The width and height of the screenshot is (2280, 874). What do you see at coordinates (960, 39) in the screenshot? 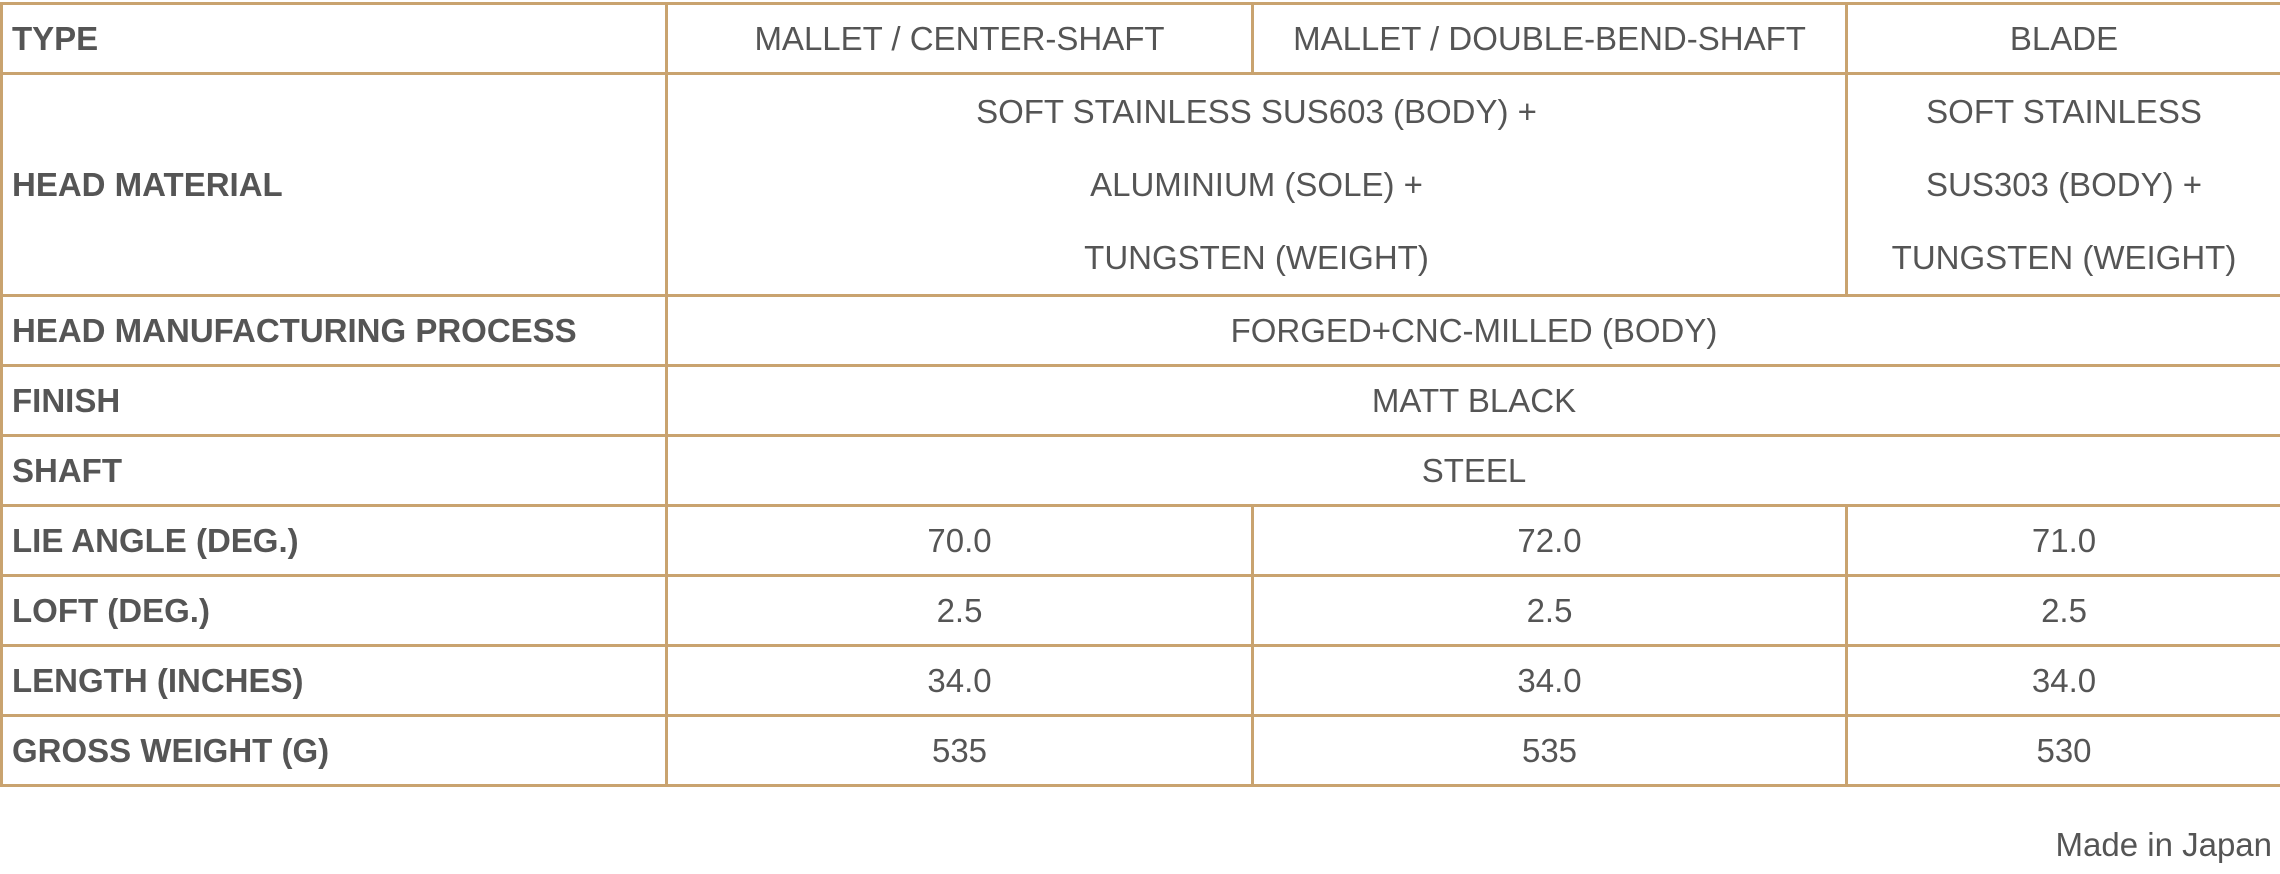
I see `cell: MALLET / CENTER-SHAFT` at bounding box center [960, 39].